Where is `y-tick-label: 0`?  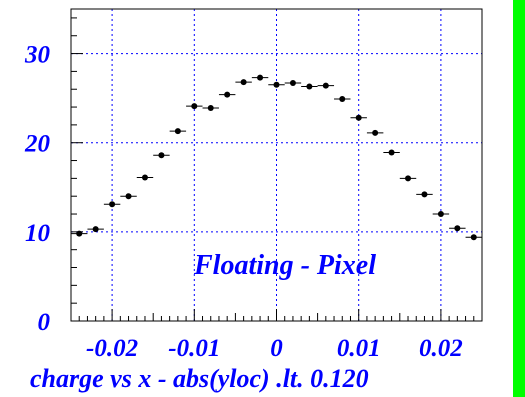
y-tick-label: 0 is located at coordinates (44, 322).